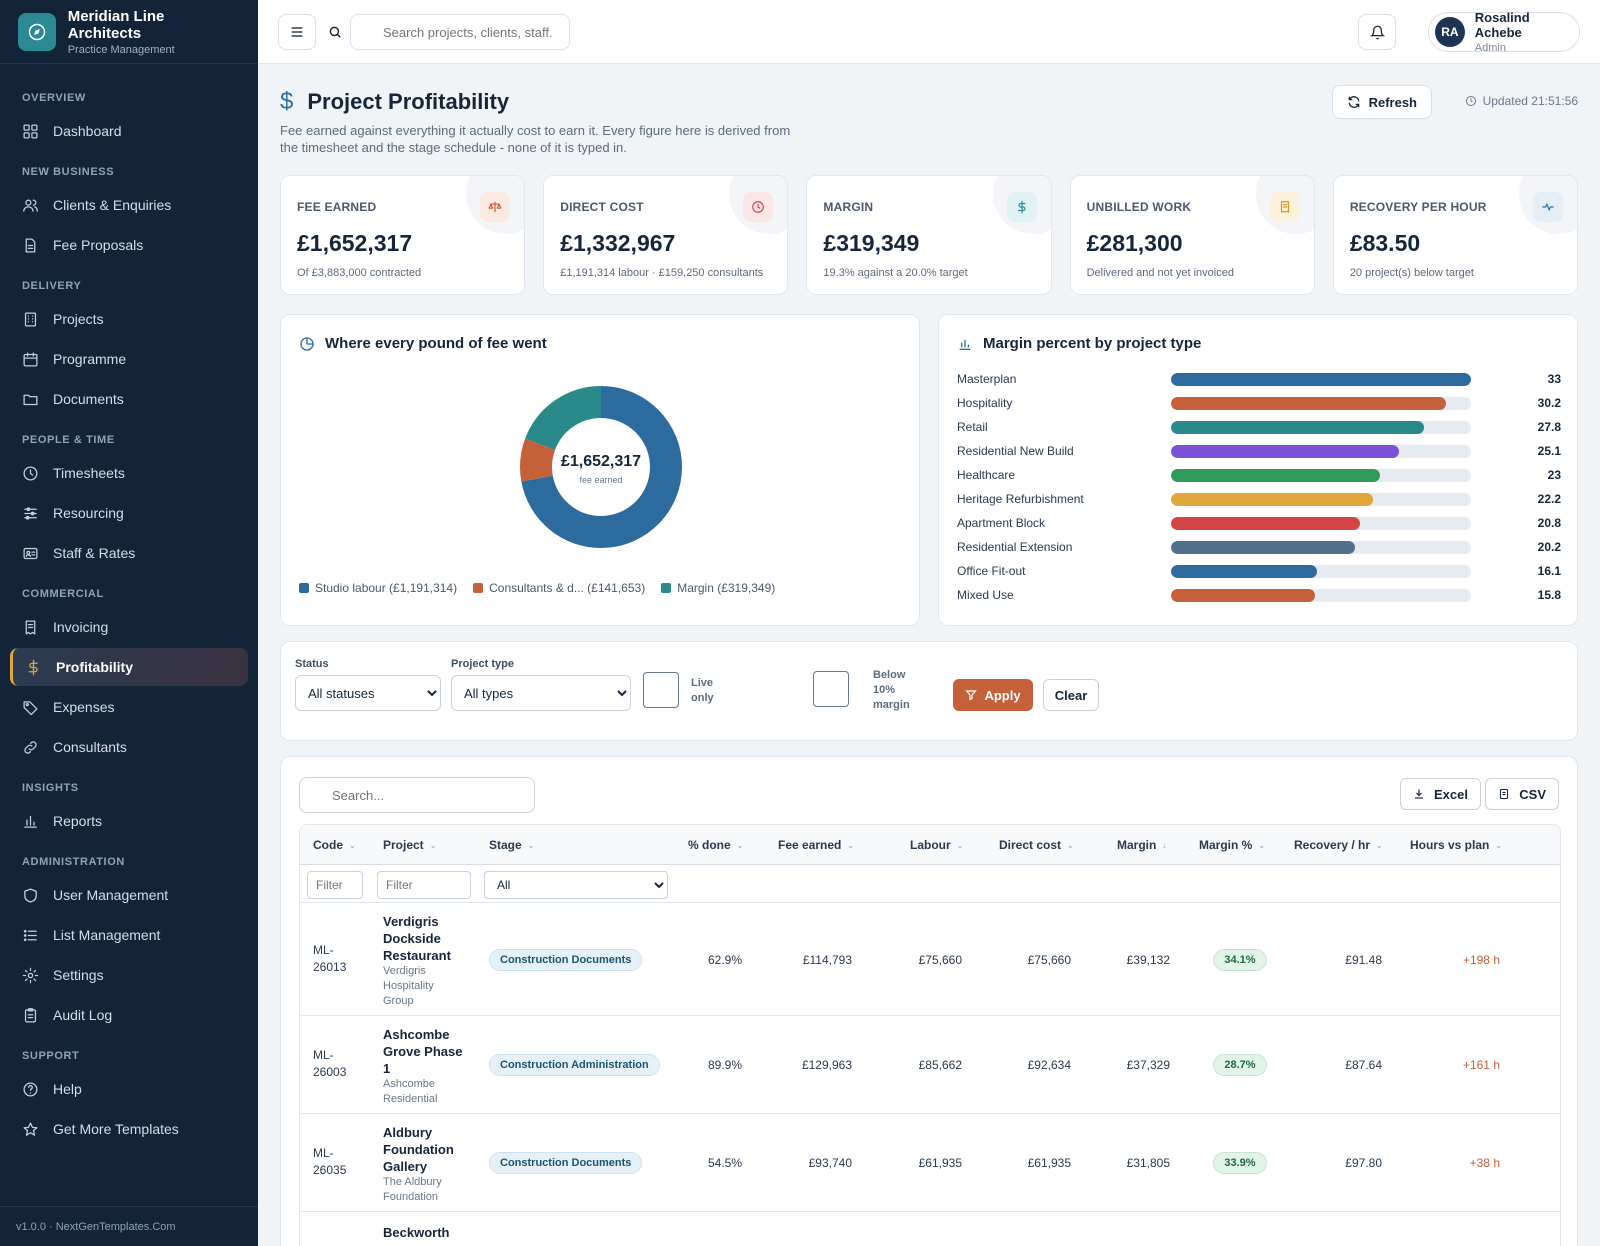 The image size is (1600, 1246). What do you see at coordinates (1411, 273) in the screenshot?
I see `kpi-subtext: 20 project(s) below target` at bounding box center [1411, 273].